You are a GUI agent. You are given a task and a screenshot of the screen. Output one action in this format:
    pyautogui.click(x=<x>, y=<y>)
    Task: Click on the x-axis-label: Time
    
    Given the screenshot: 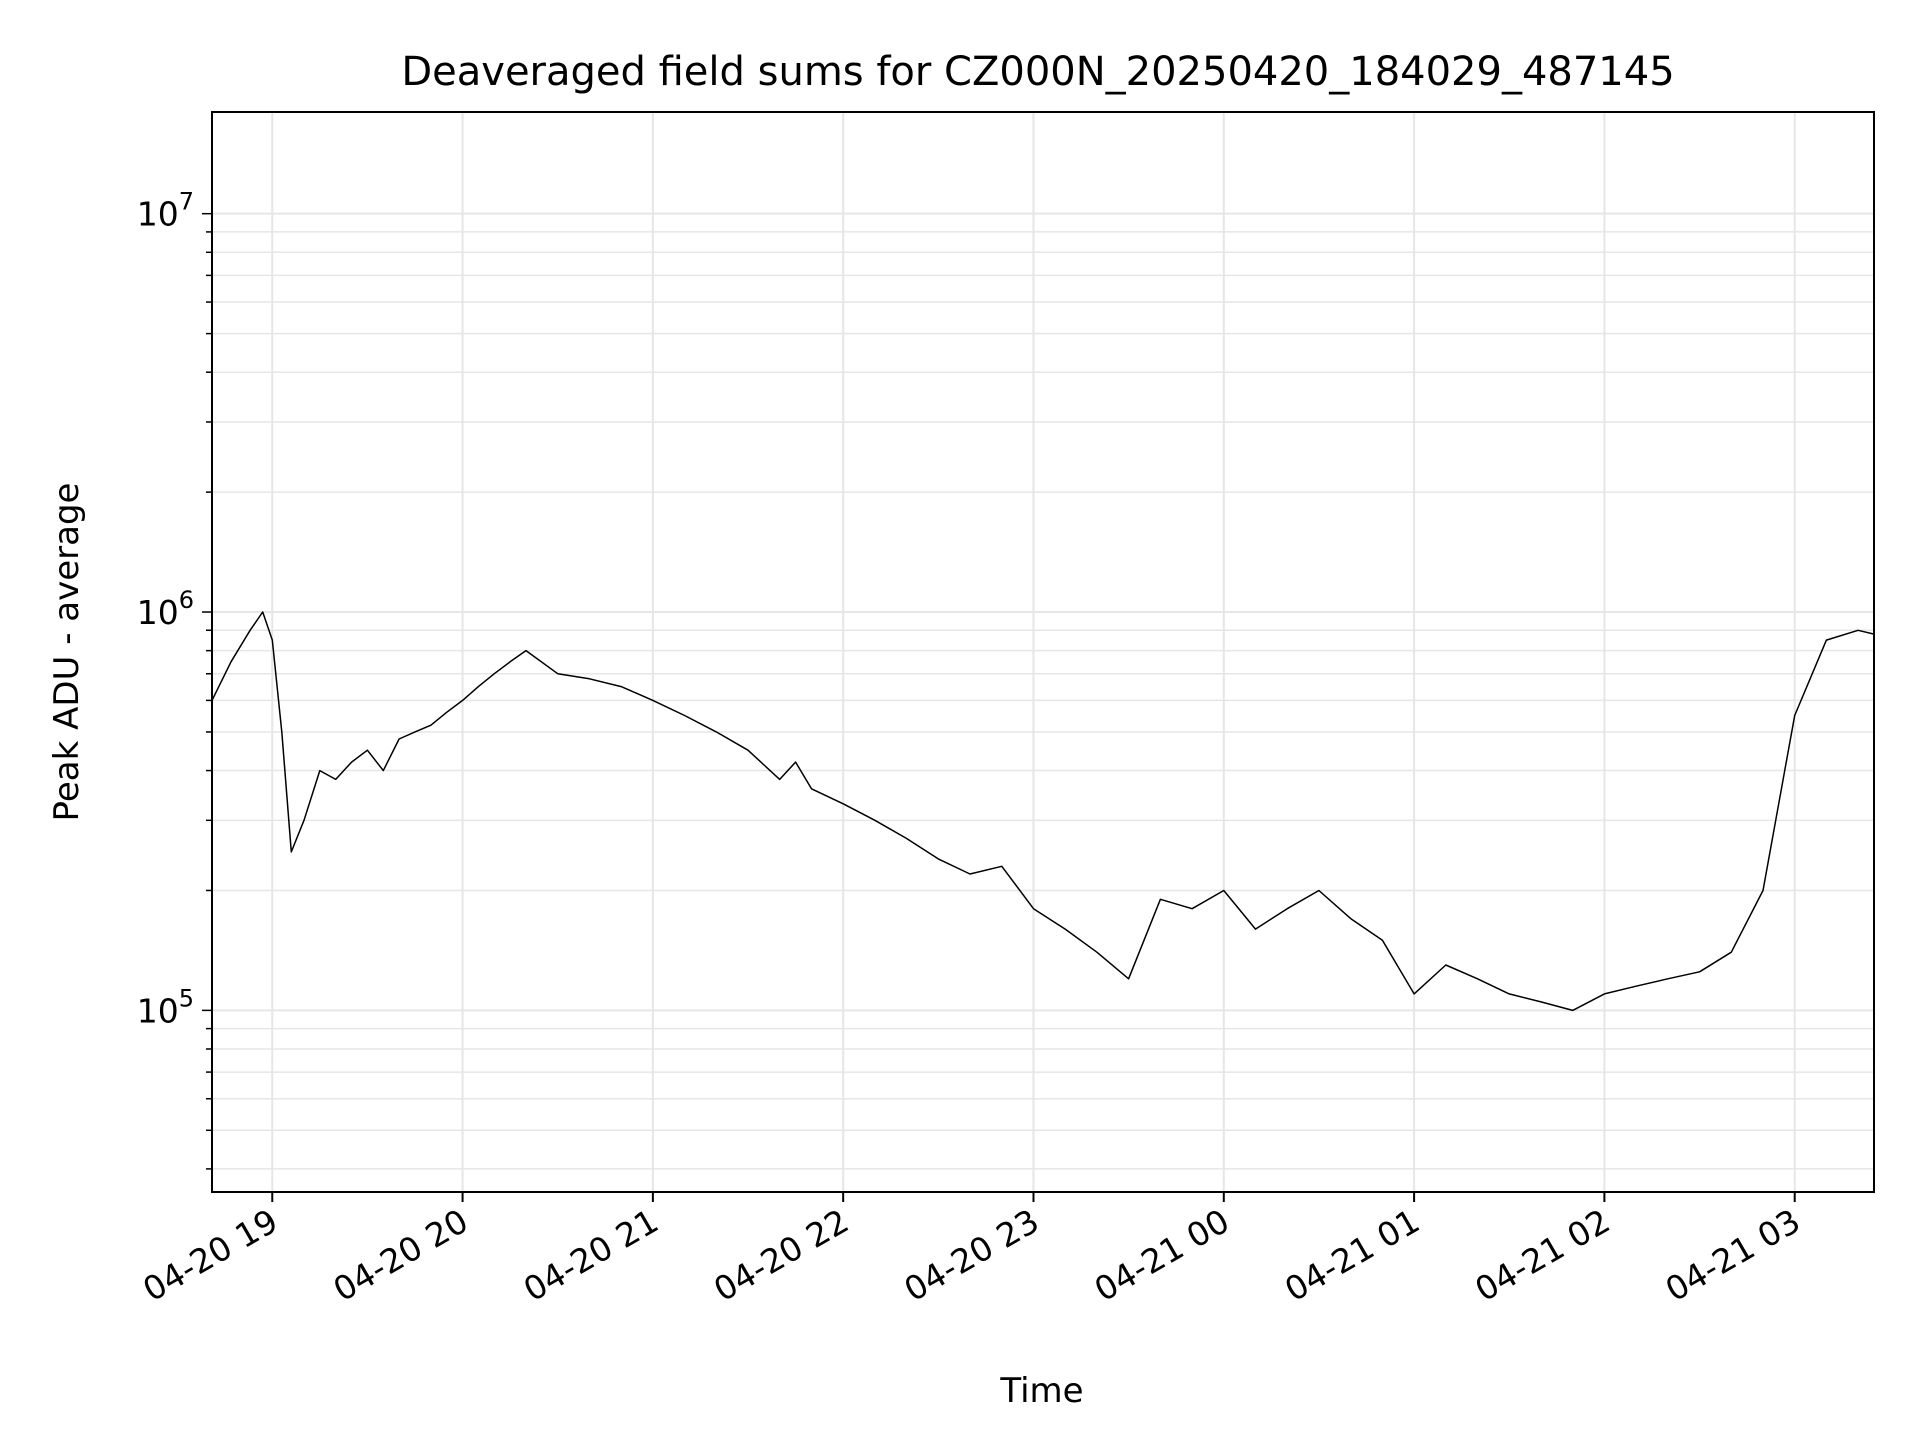 What is the action you would take?
    pyautogui.click(x=1041, y=1391)
    